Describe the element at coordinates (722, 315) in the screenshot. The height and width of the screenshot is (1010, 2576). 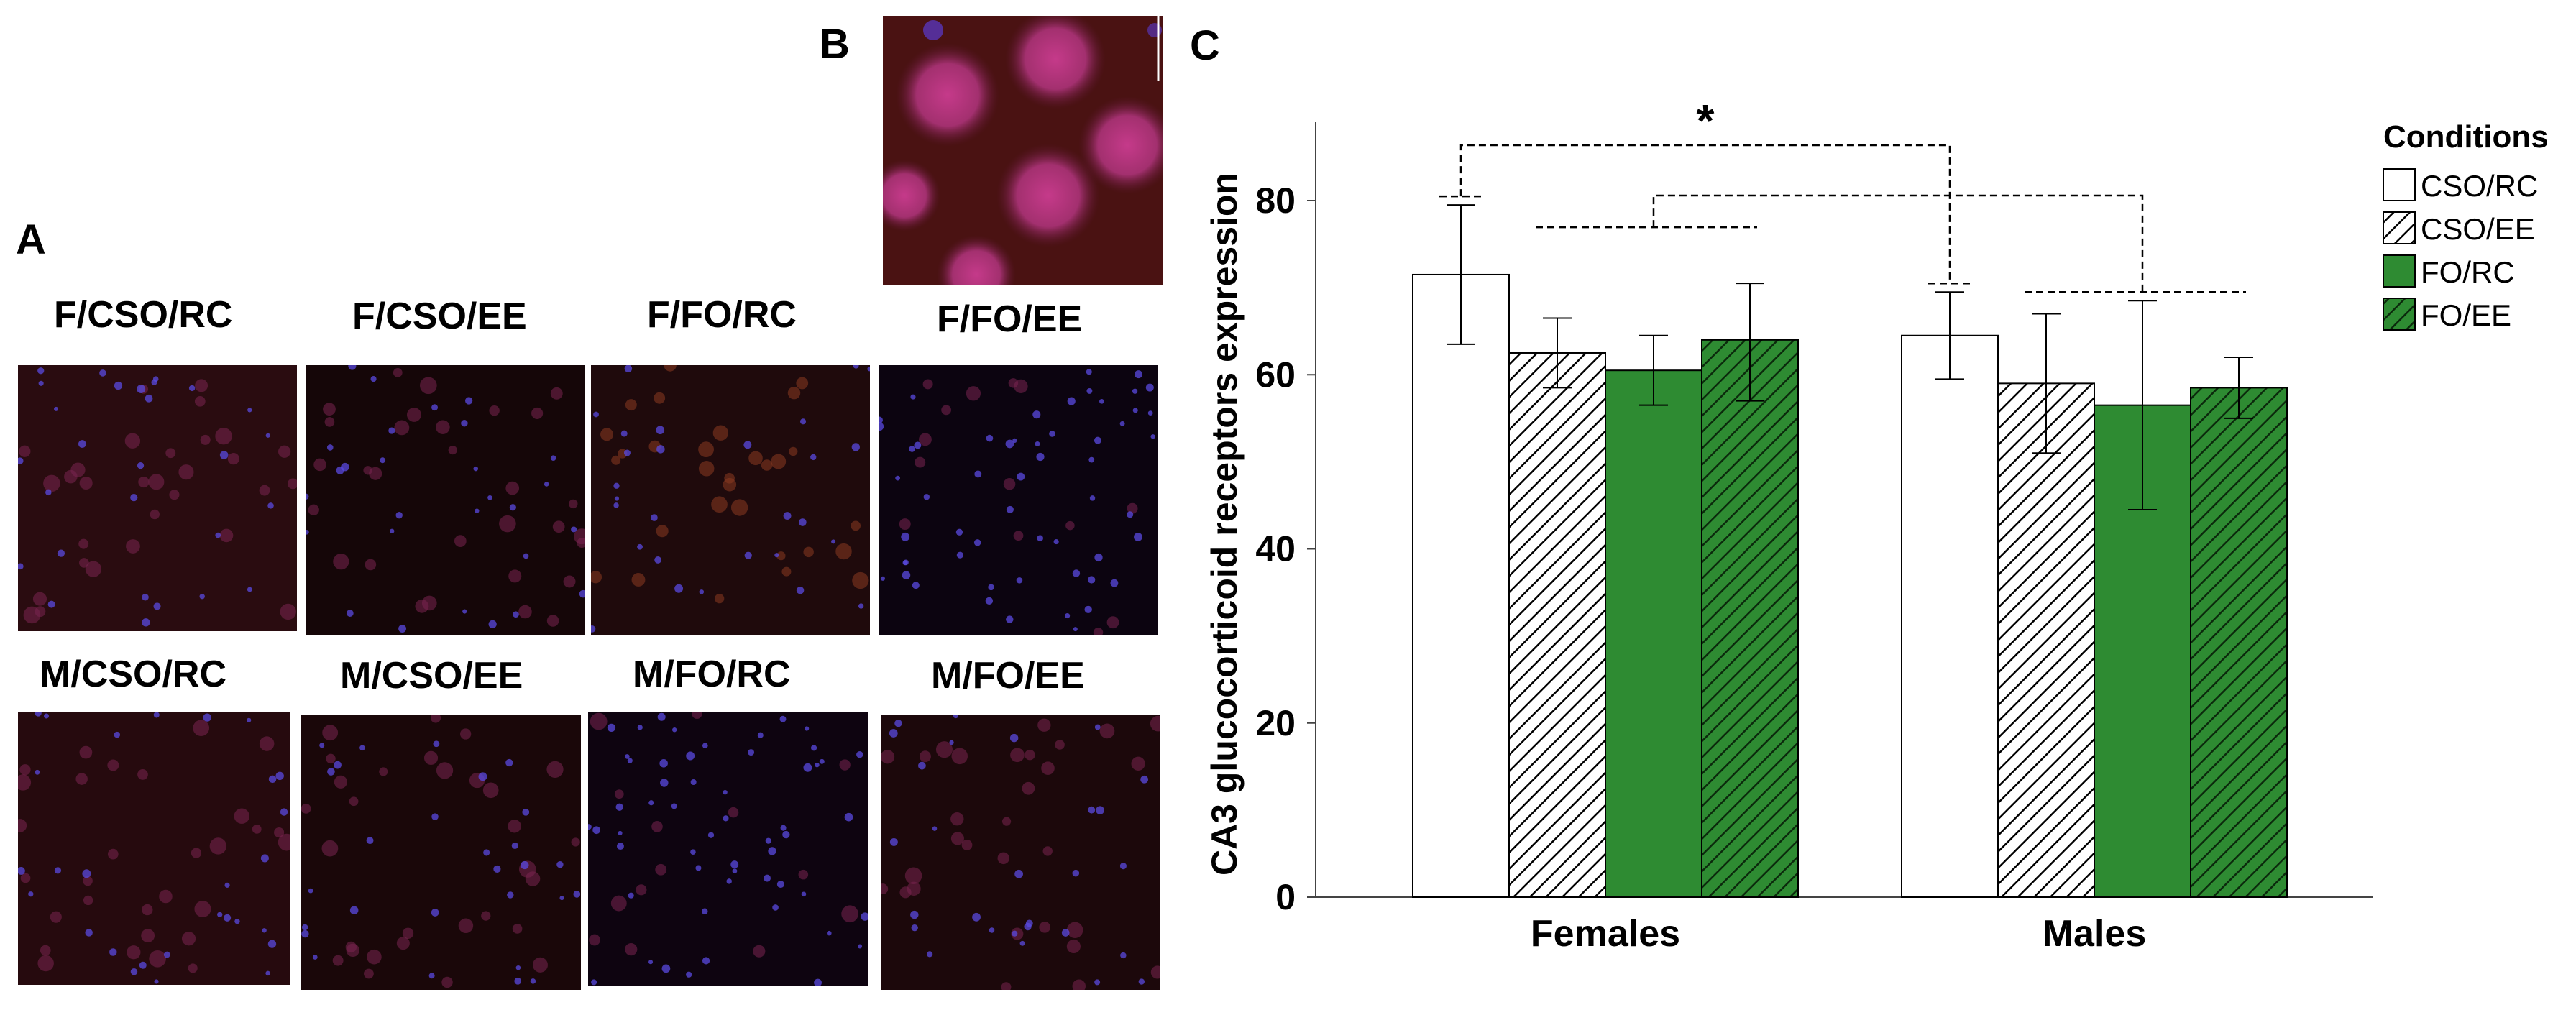
I see `micrograph-label: F/FO/RC` at that location.